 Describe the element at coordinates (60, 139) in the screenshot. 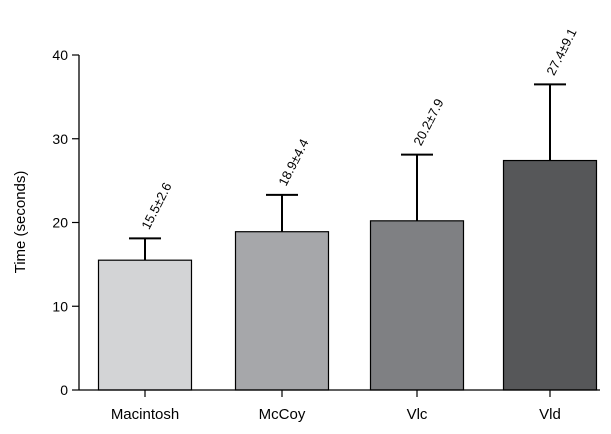

I see `y-tick-label-30: 30` at that location.